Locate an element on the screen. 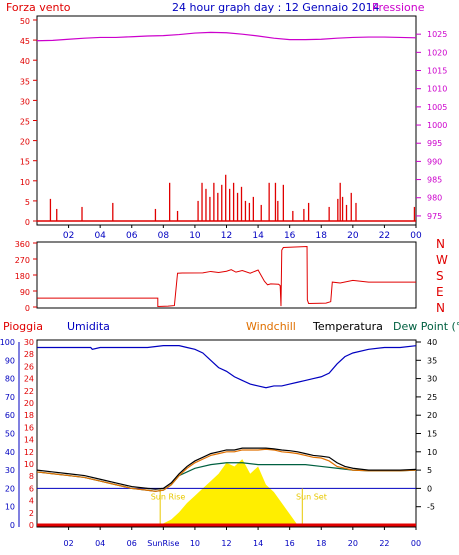 This screenshot has width=459, height=555. x-tick-label-bottom: 14 is located at coordinates (258, 543).